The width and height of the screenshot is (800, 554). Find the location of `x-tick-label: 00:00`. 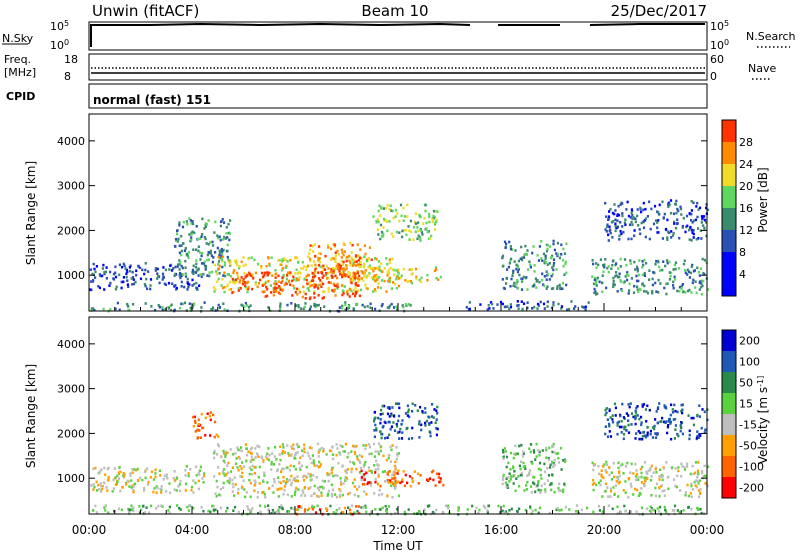

x-tick-label: 00:00 is located at coordinates (89, 530).